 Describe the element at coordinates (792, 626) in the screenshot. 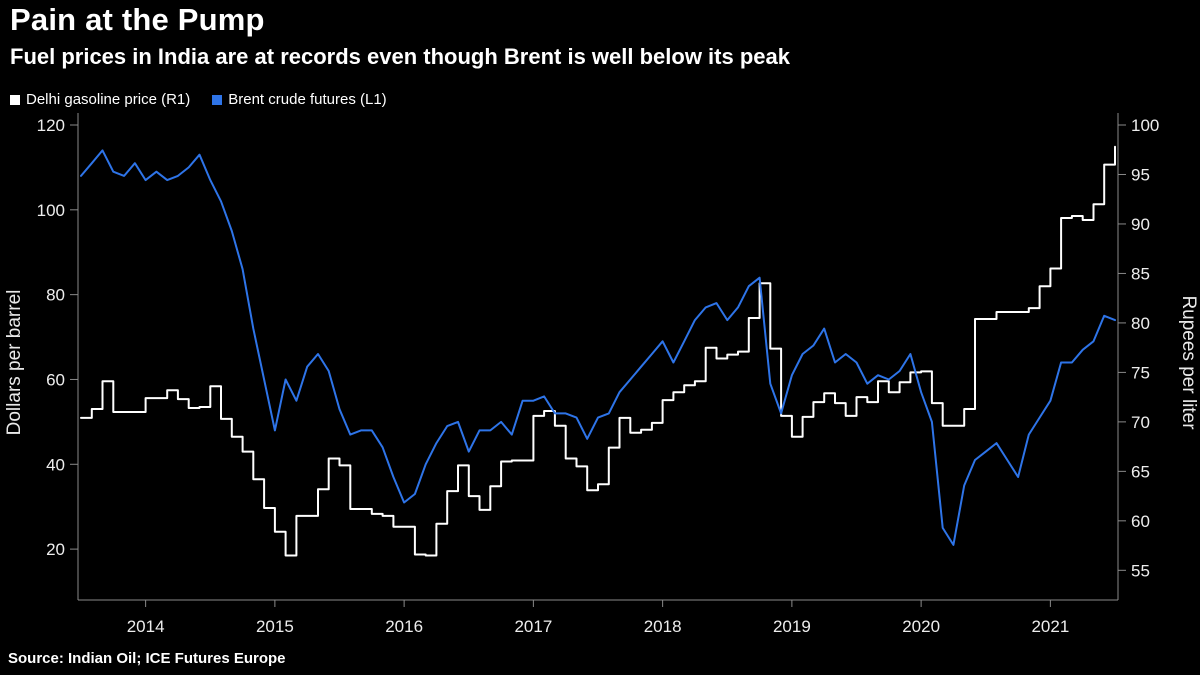

I see `x-axis-year-label: 2019` at that location.